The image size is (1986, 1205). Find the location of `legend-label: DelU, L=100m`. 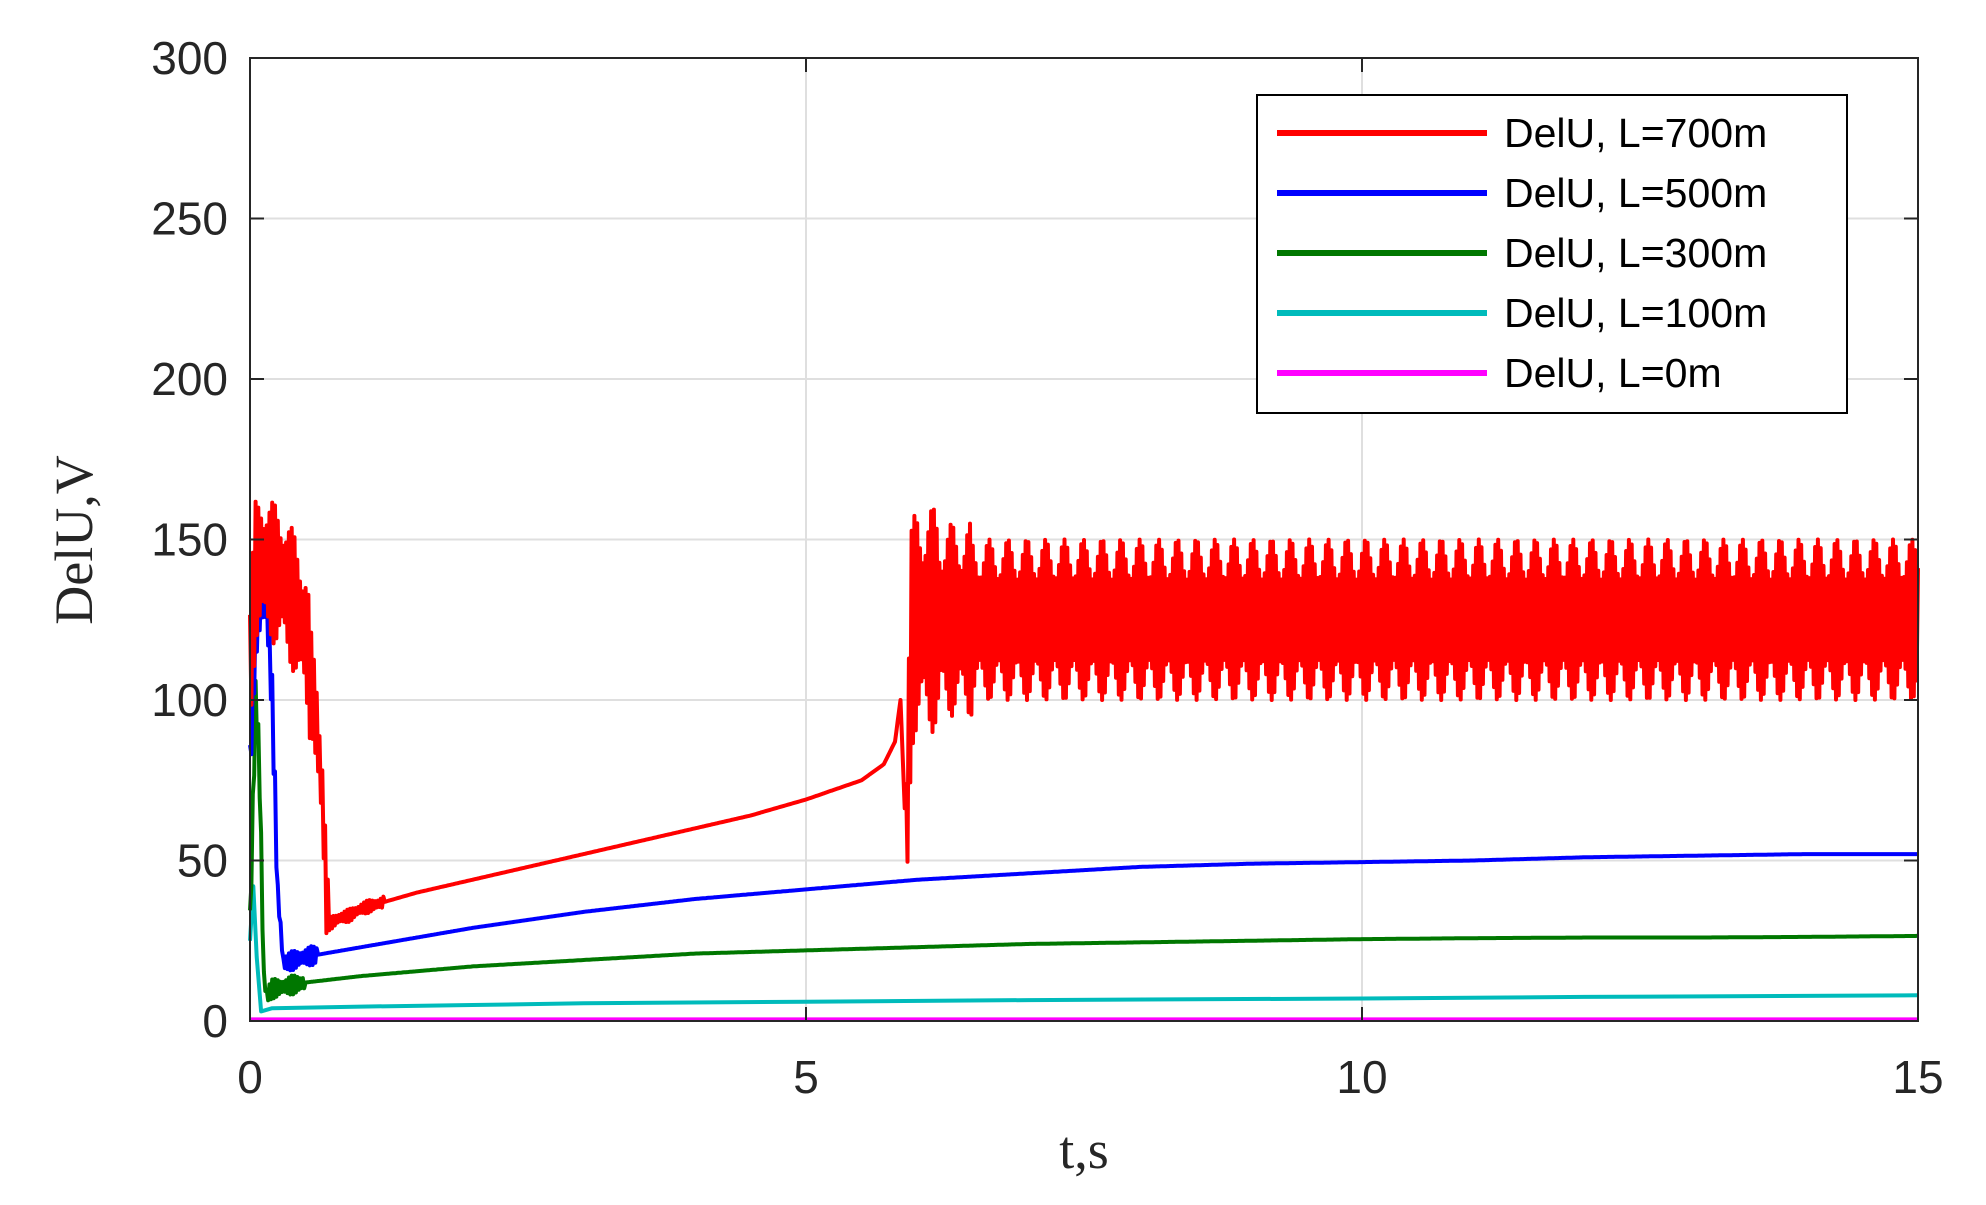

legend-label: DelU, L=100m is located at coordinates (1635, 313).